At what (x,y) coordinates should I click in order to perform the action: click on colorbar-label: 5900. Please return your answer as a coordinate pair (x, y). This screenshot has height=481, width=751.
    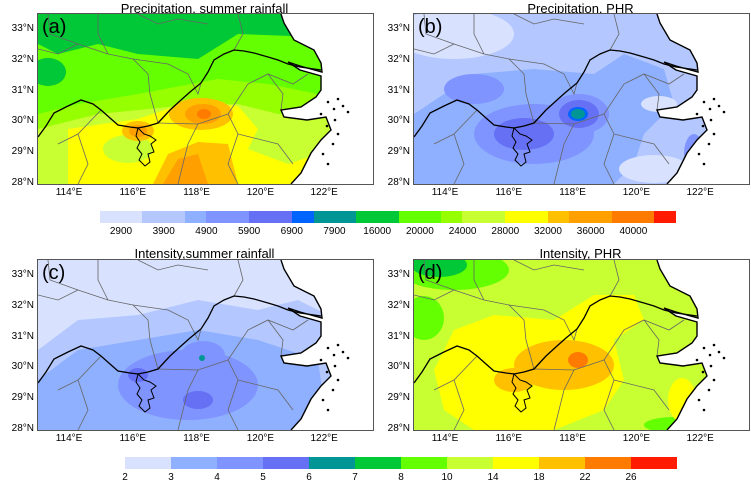
    Looking at the image, I should click on (249, 231).